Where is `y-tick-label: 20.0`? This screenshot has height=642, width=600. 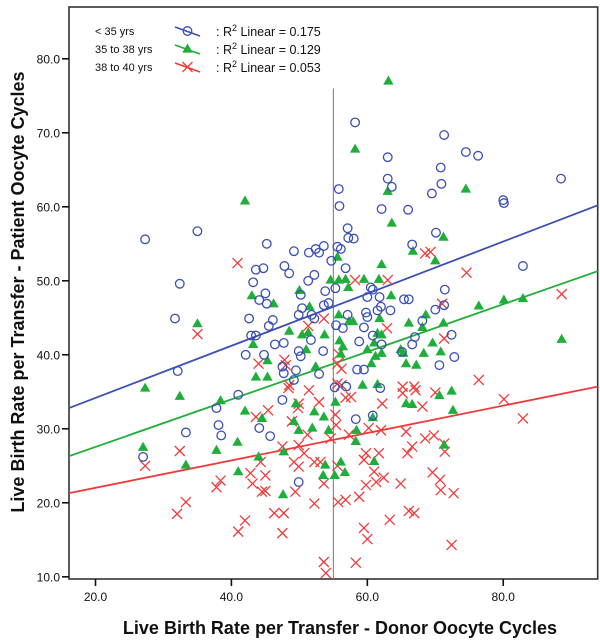 y-tick-label: 20.0 is located at coordinates (49, 503).